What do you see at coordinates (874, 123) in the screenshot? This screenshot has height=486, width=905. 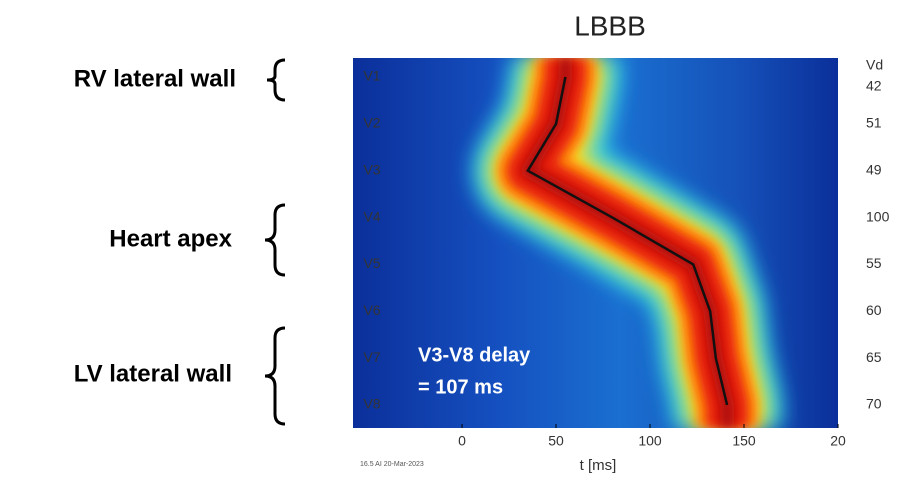 I see `vd-value: 51` at bounding box center [874, 123].